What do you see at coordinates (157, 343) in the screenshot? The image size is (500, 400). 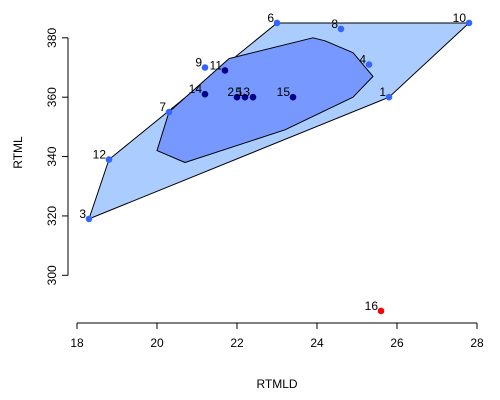 I see `x-tick-label: 20` at bounding box center [157, 343].